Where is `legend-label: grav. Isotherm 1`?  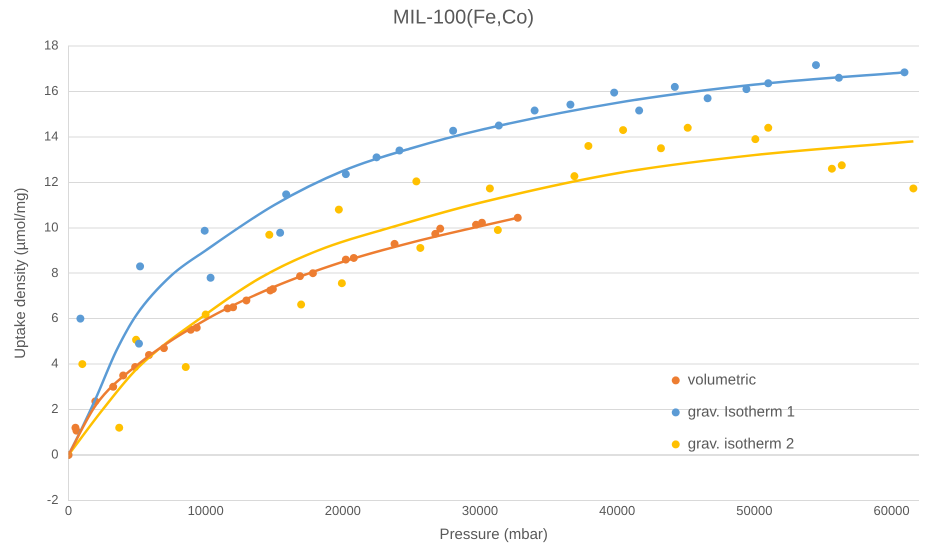 legend-label: grav. Isotherm 1 is located at coordinates (741, 412).